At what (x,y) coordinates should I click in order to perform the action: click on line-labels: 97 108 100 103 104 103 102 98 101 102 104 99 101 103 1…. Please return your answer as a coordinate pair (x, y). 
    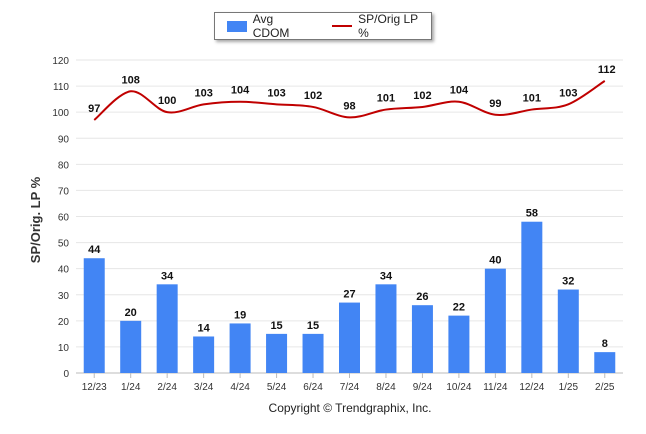
    Looking at the image, I should click on (352, 89).